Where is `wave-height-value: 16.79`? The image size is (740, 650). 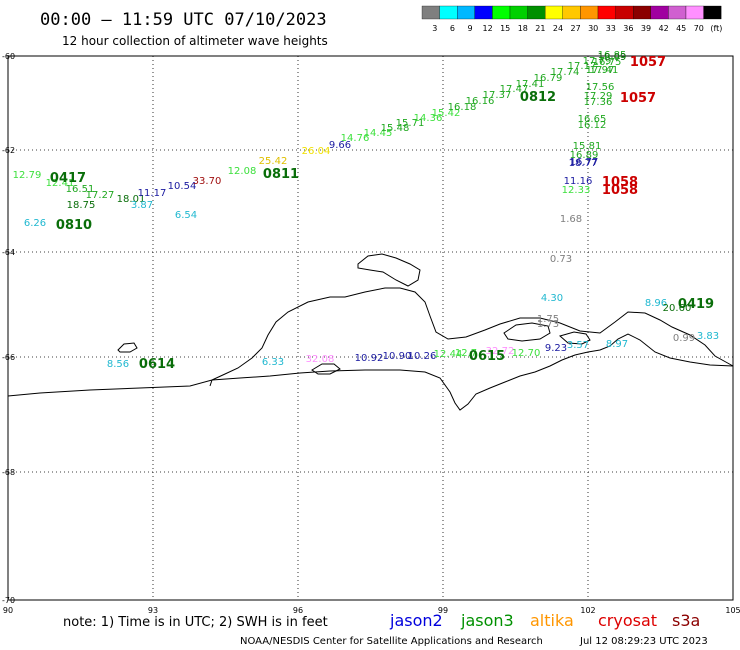
wave-height-value: 16.79 is located at coordinates (548, 78).